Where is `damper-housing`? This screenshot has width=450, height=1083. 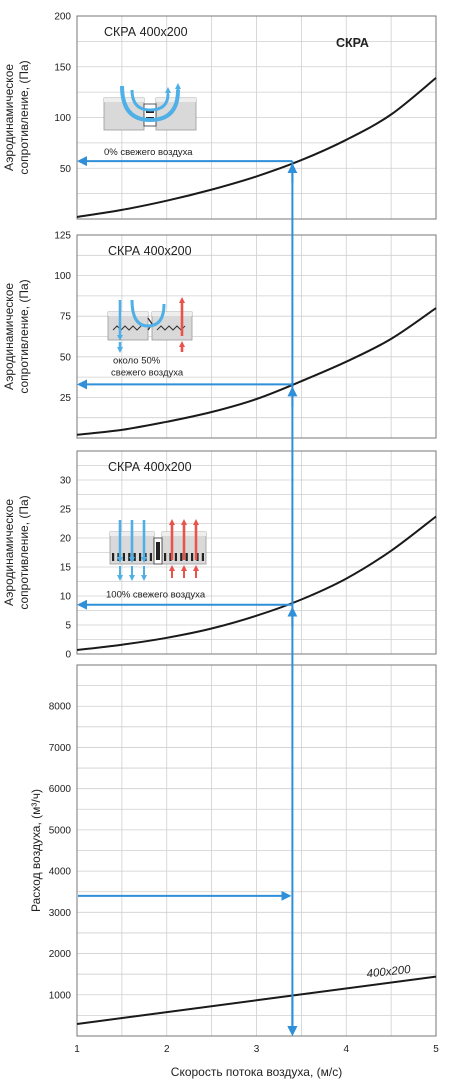
damper-housing is located at coordinates (172, 326).